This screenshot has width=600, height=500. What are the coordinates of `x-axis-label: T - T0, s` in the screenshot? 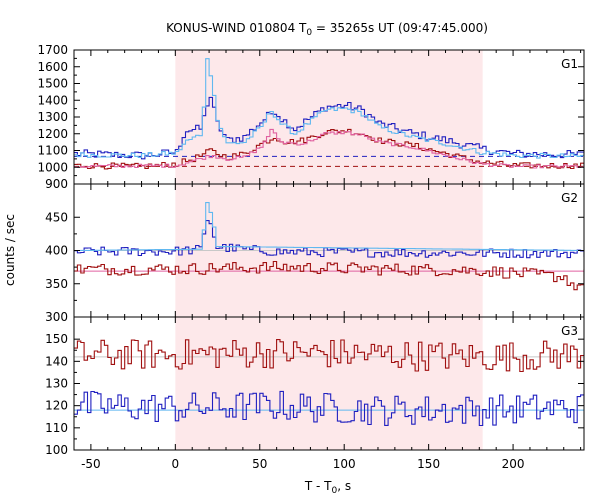 It's located at (327, 487).